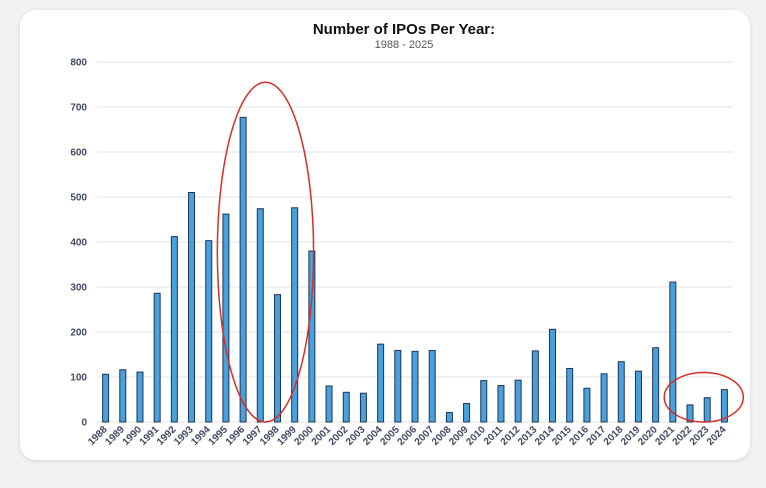  Describe the element at coordinates (717, 436) in the screenshot. I see `x-tick-label: 2024` at that location.